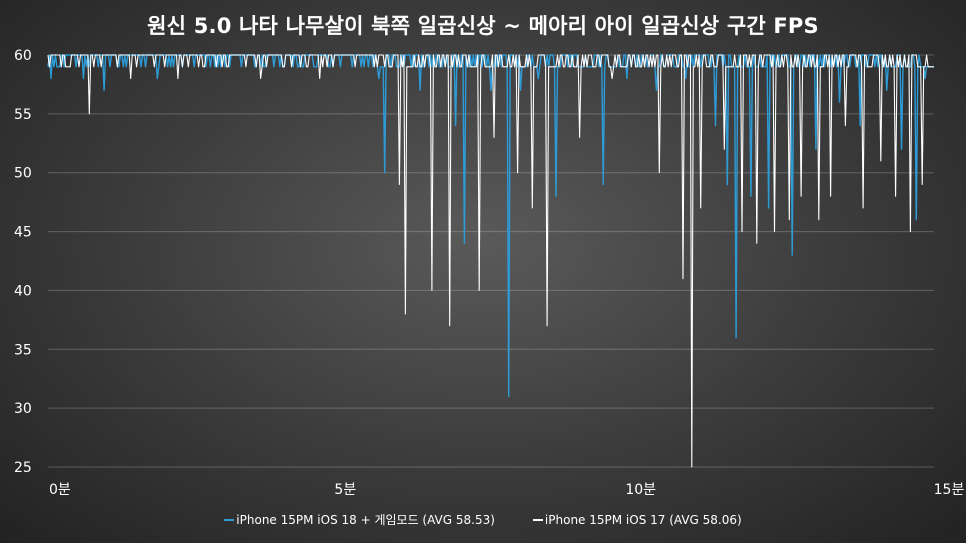  Describe the element at coordinates (23, 115) in the screenshot. I see `y-tick-label: 55` at that location.